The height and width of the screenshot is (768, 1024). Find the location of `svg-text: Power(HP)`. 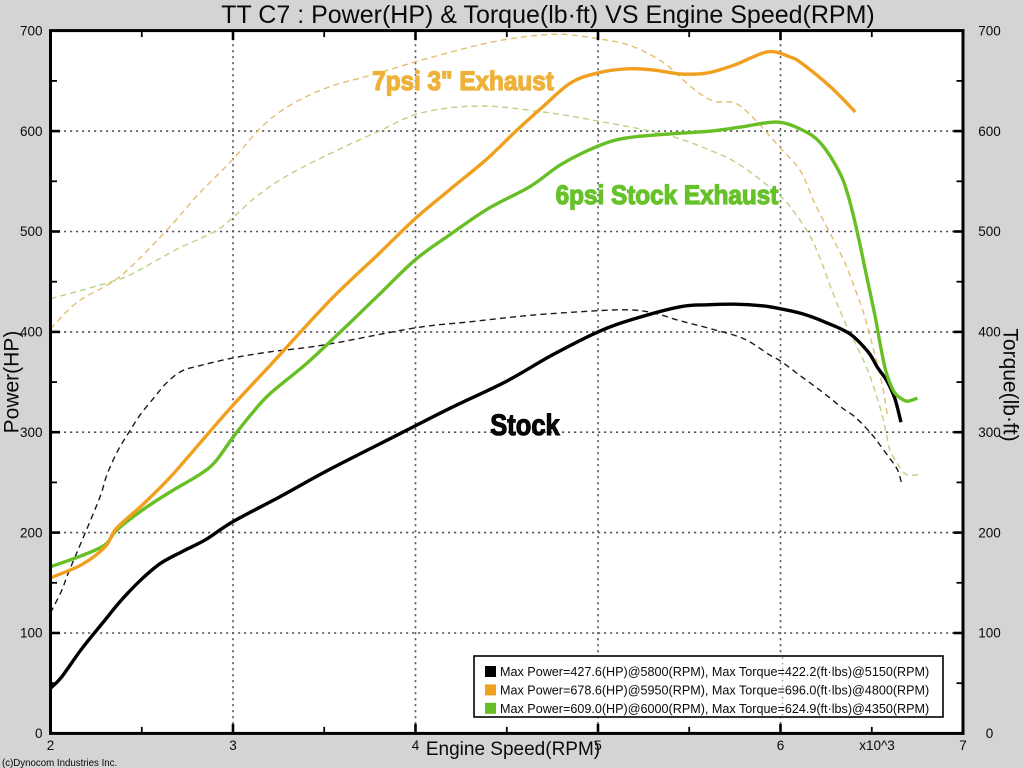

svg-text: Power(HP) is located at coordinates (12, 382).